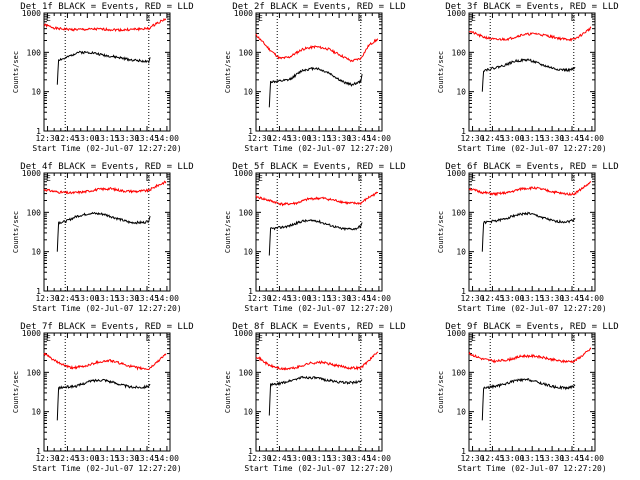 The width and height of the screenshot is (640, 480). I want to click on chart-title: Det 6f BLACK = Events, RED = LLD, so click(531, 167).